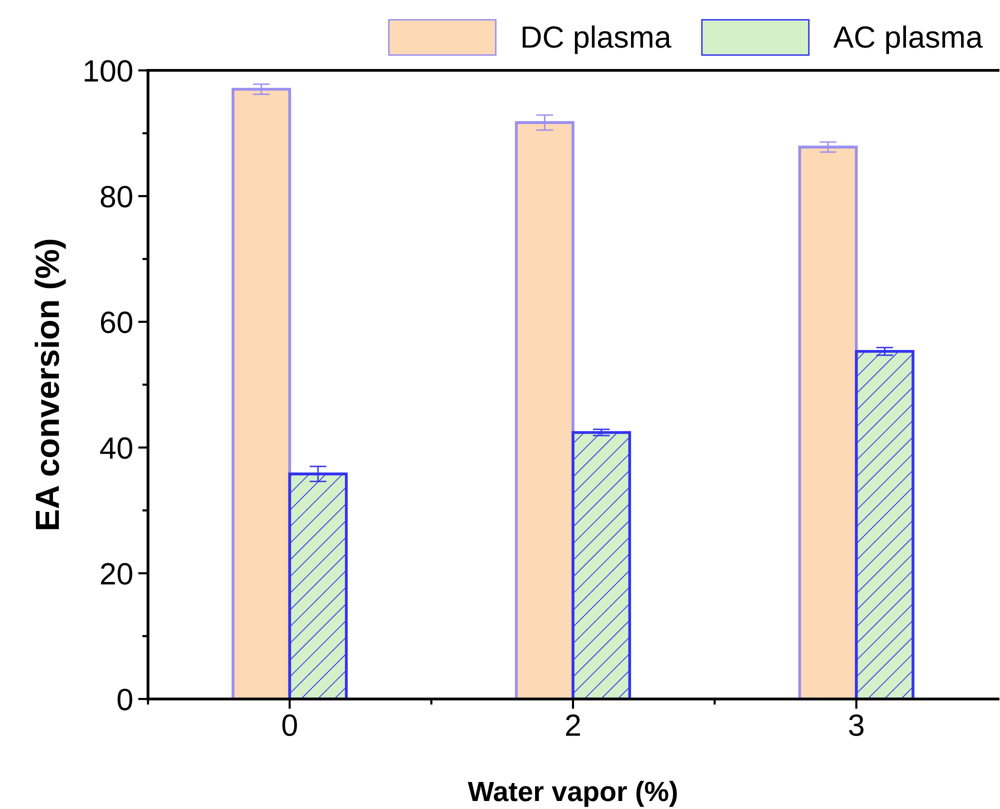  What do you see at coordinates (116, 448) in the screenshot?
I see `y-tick-label: 40` at bounding box center [116, 448].